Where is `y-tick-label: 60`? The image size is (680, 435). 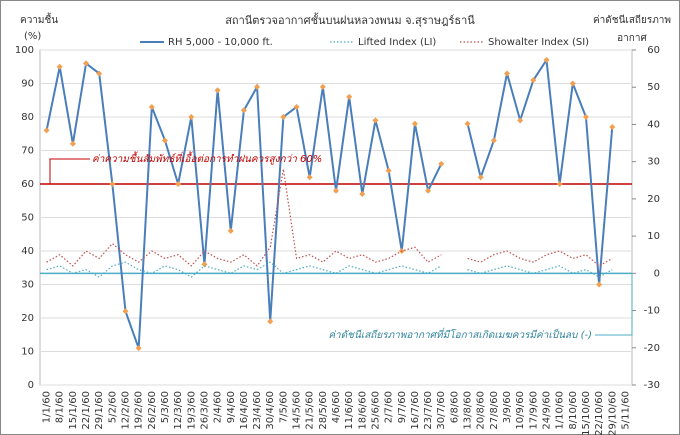 y-tick-label: 60 is located at coordinates (27, 184).